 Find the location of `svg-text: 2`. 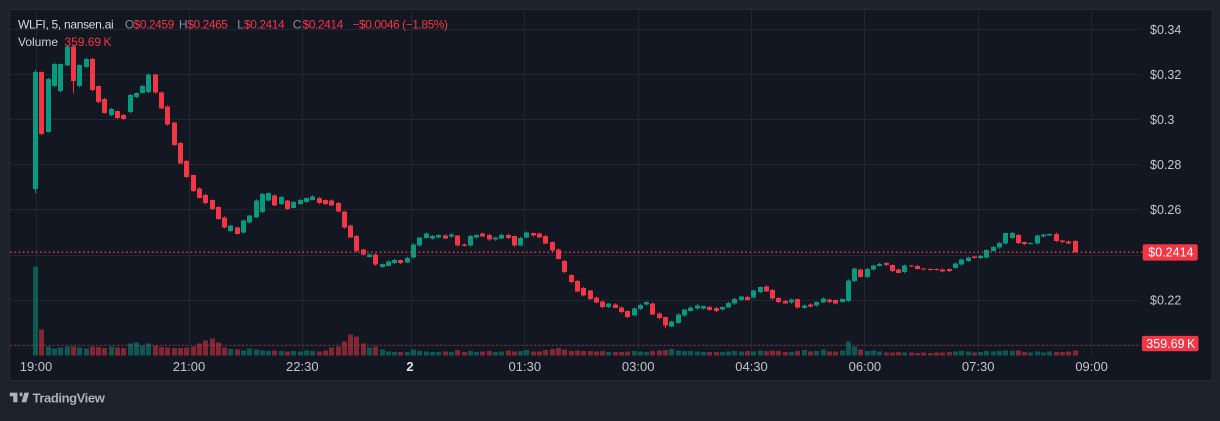

svg-text: 2 is located at coordinates (409, 366).